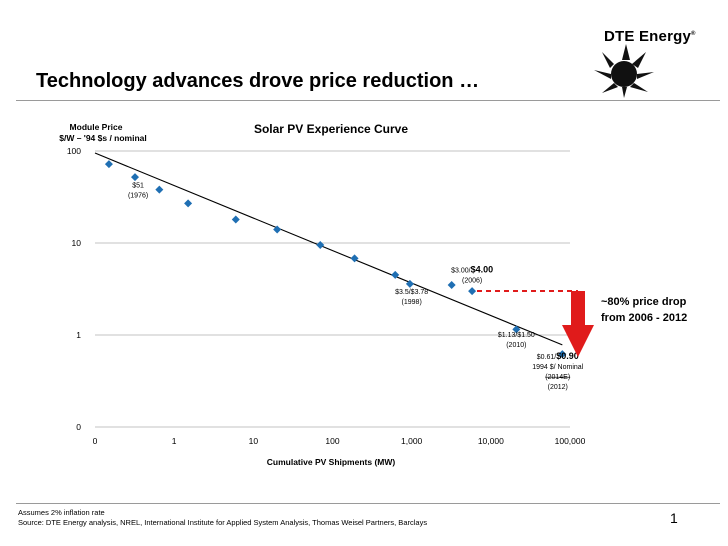  I want to click on y-axis-label-line1: Module Price, so click(96, 127).